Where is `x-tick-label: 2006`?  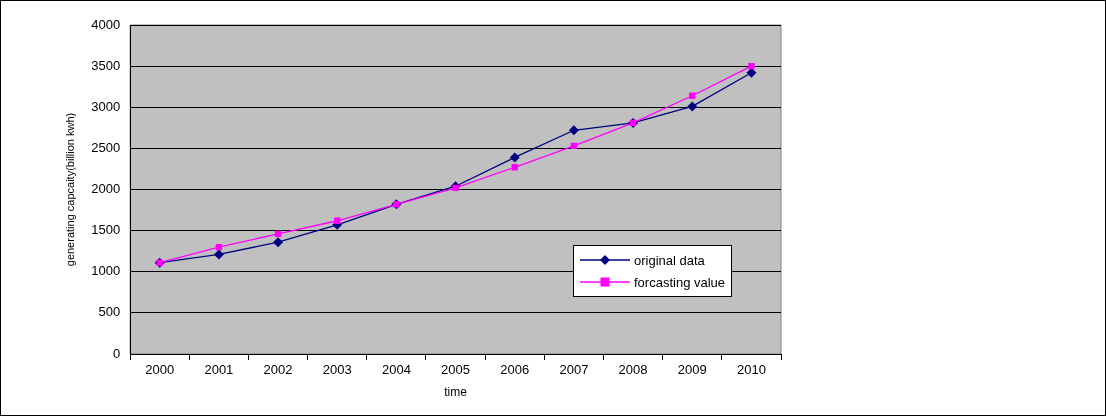
x-tick-label: 2006 is located at coordinates (515, 370).